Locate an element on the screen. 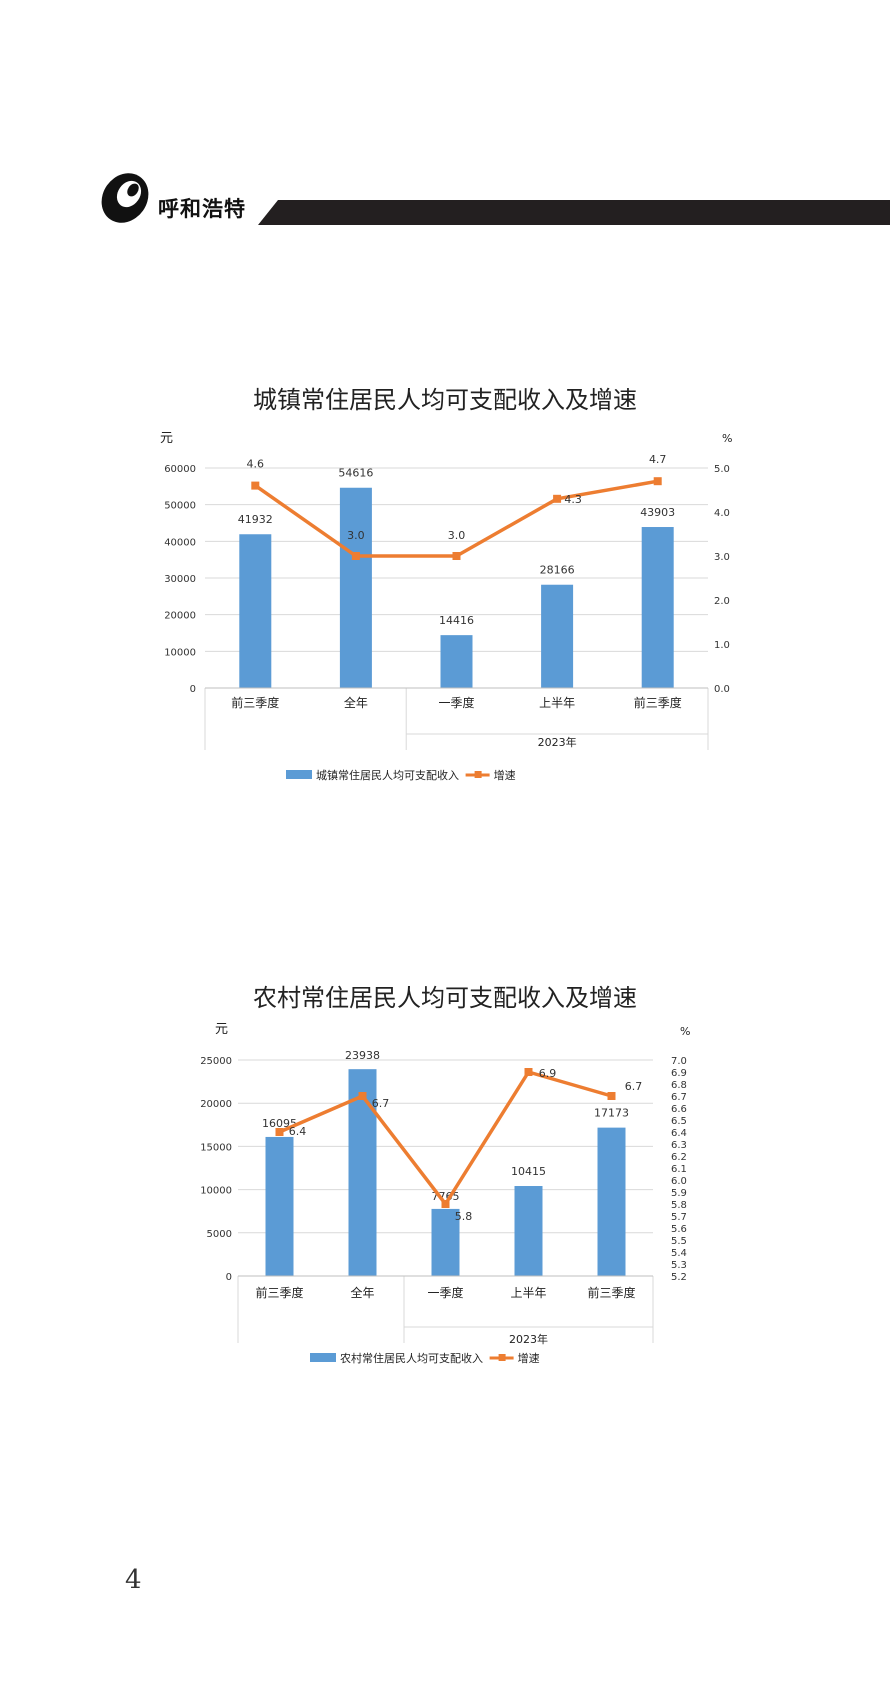 This screenshot has height=1701, width=890. y-left-tick-label: 15000 is located at coordinates (216, 1147).